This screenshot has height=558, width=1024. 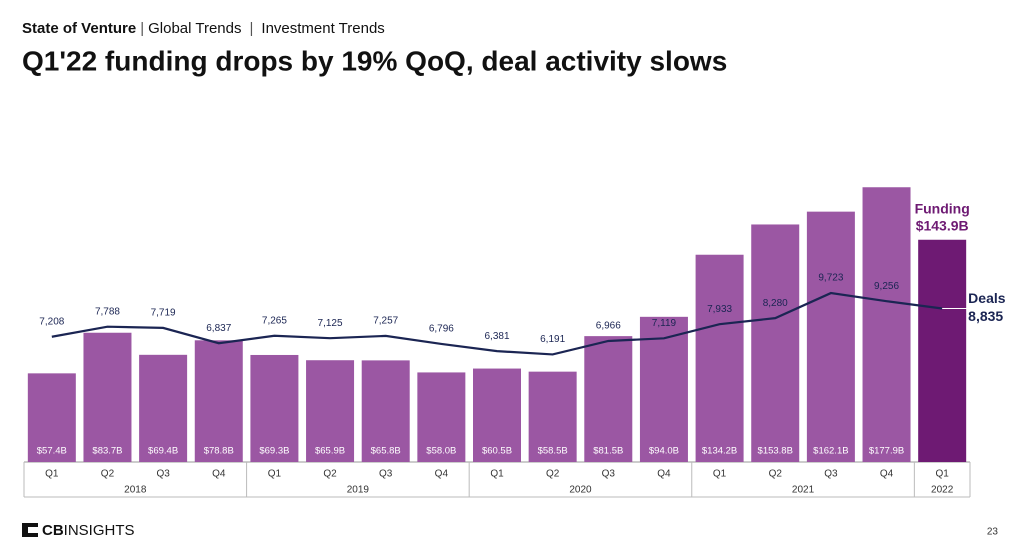 I want to click on x-group-label: 2020, so click(x=580, y=490).